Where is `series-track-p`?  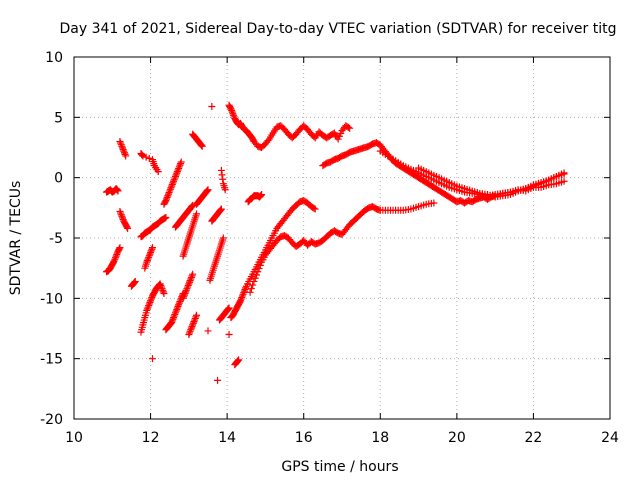 series-track-p is located at coordinates (202, 197).